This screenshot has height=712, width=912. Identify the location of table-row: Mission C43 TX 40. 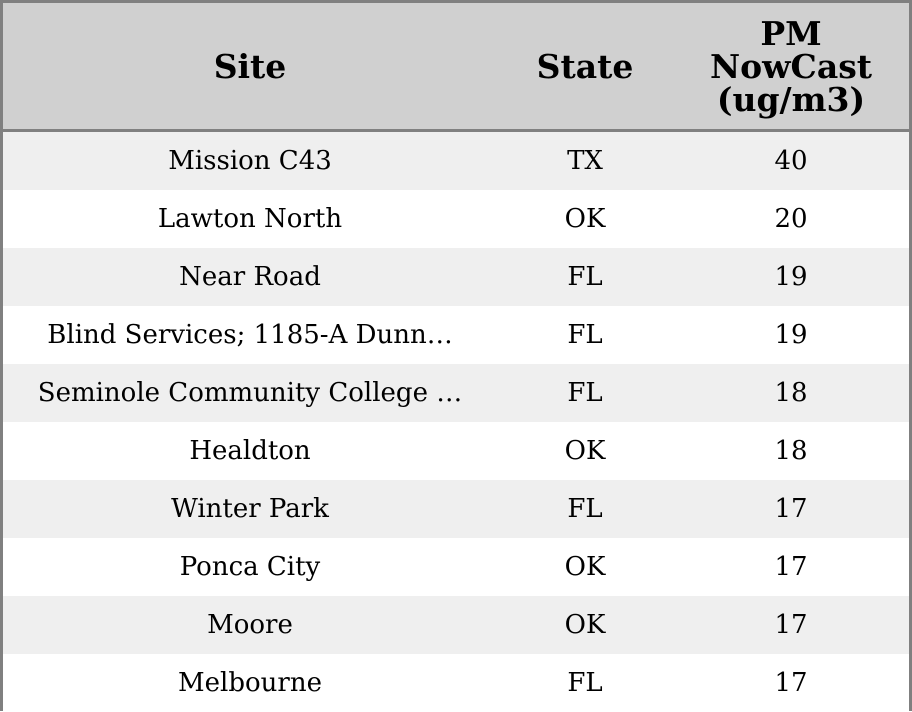
(456, 161).